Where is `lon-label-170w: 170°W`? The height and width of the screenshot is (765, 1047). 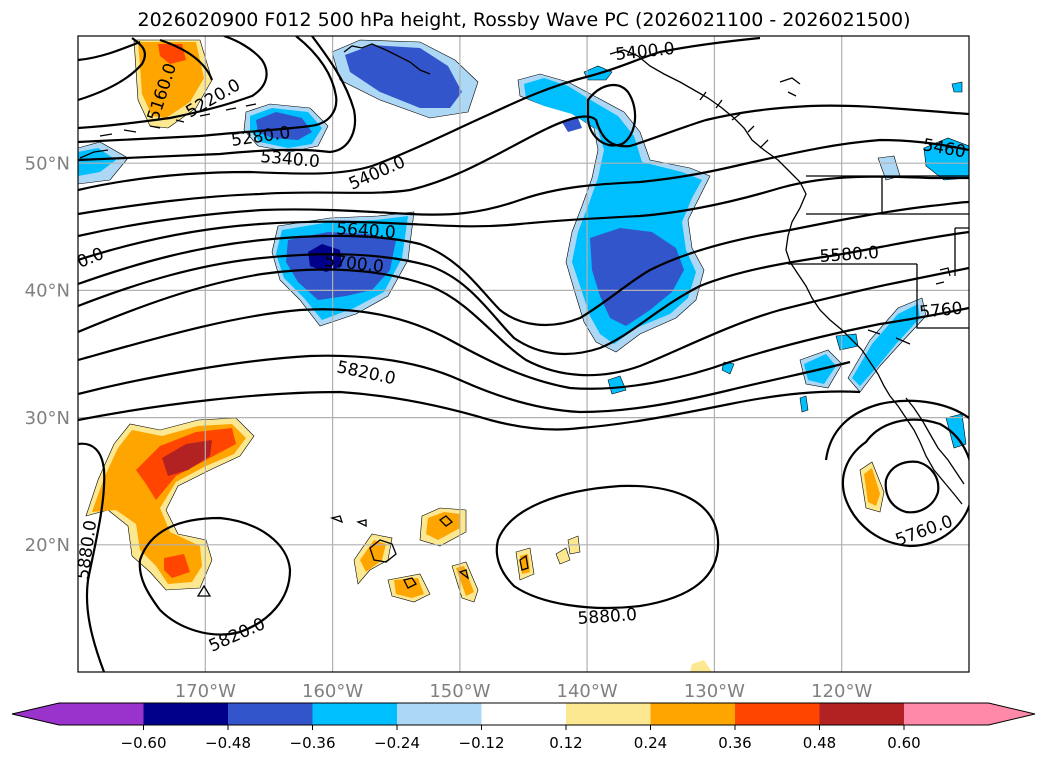 lon-label-170w: 170°W is located at coordinates (205, 691).